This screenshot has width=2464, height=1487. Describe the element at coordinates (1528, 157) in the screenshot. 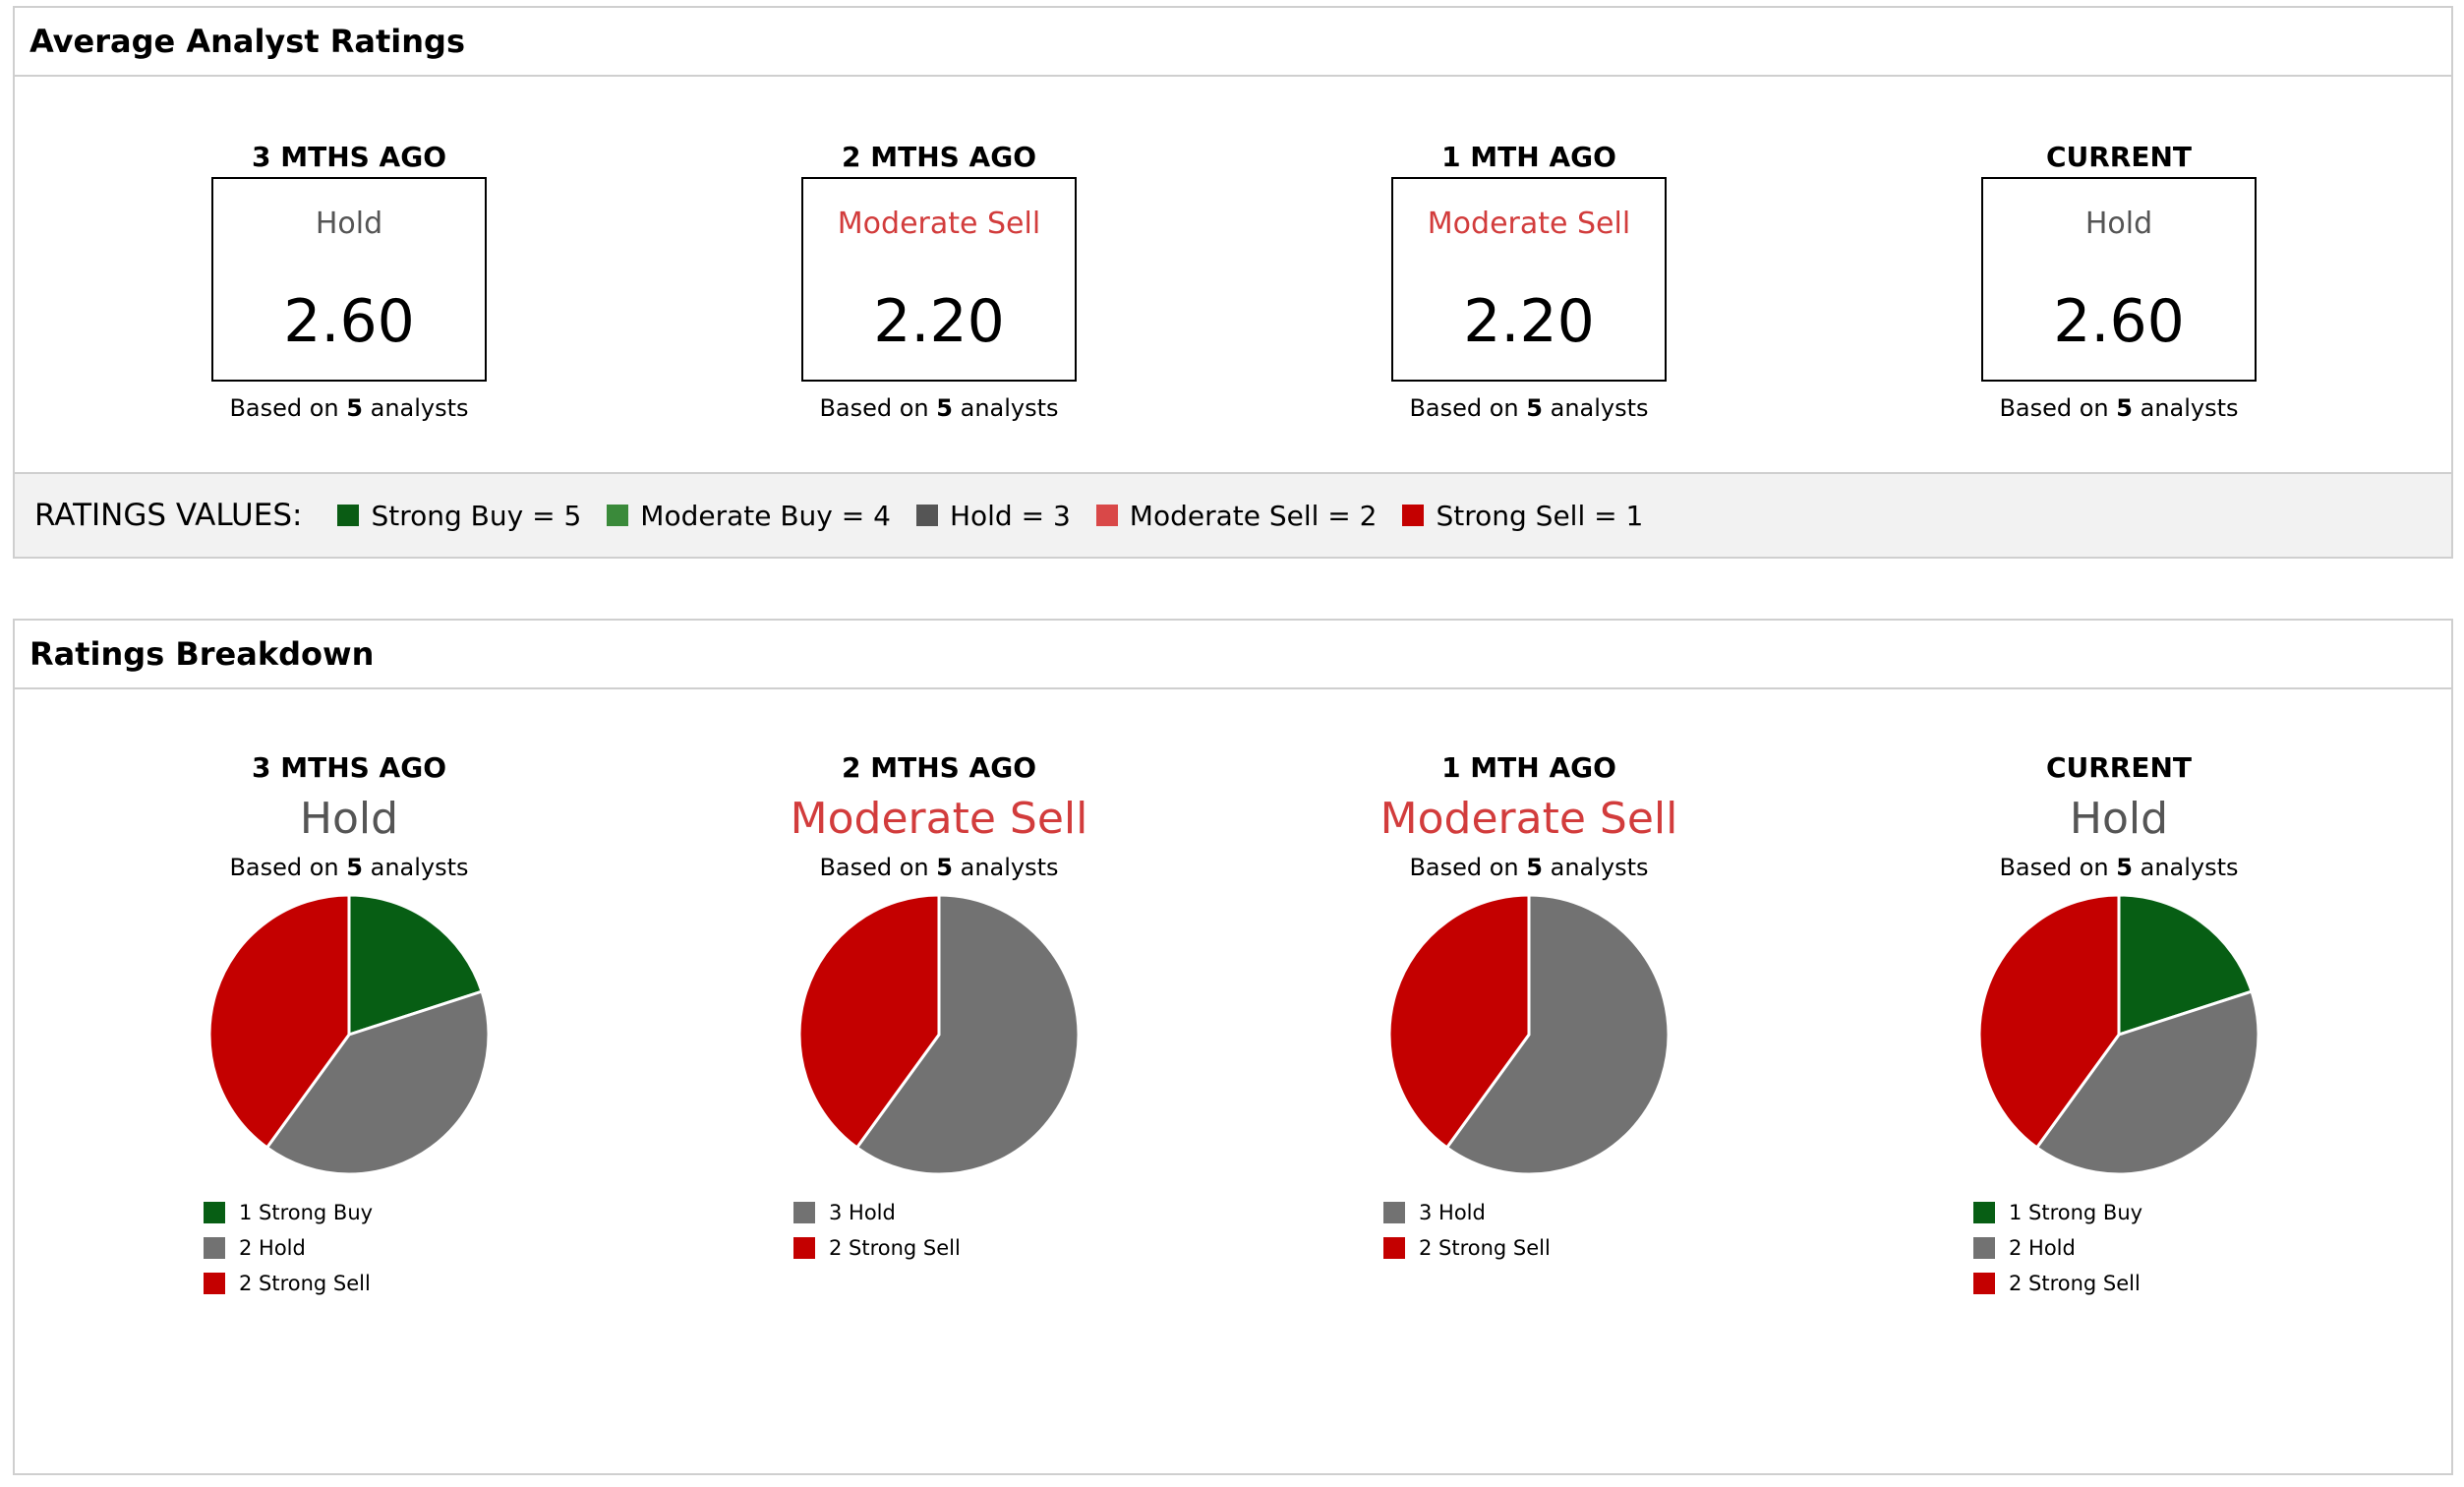

I see `avg-column-label: 1 MTH AGO` at that location.